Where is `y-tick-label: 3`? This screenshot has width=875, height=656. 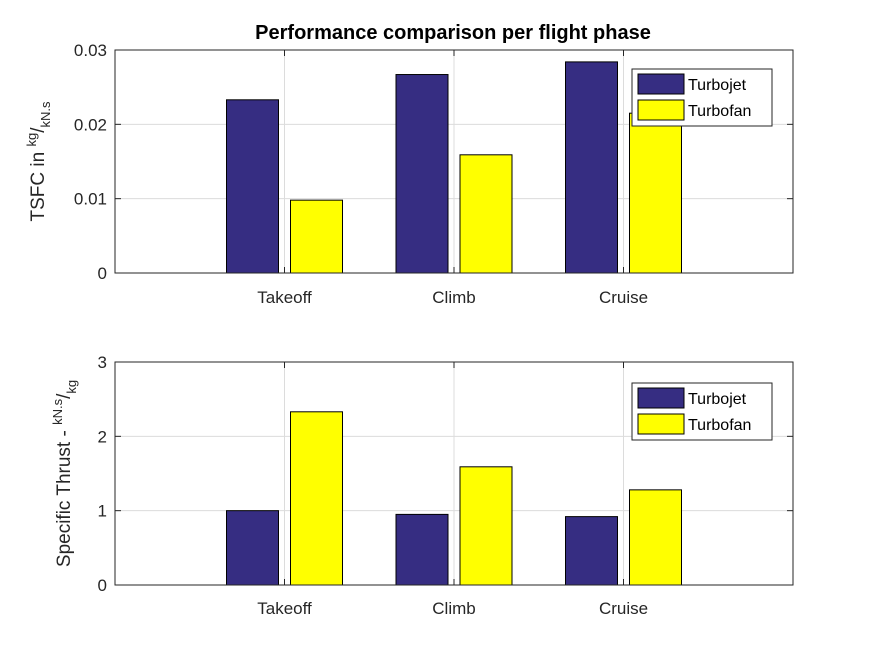 y-tick-label: 3 is located at coordinates (102, 362).